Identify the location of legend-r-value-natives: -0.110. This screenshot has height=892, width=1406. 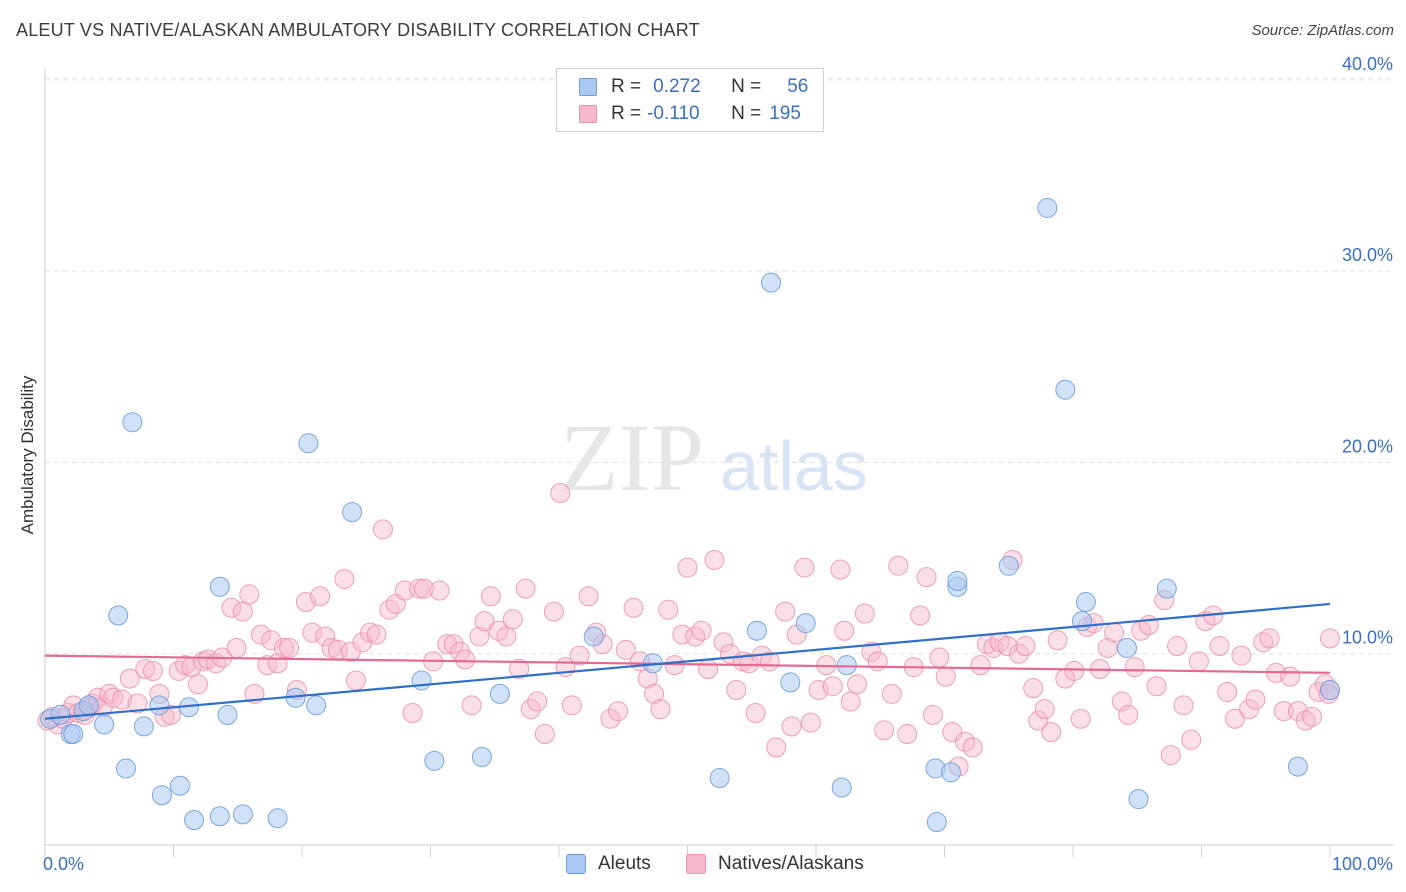
(673, 113).